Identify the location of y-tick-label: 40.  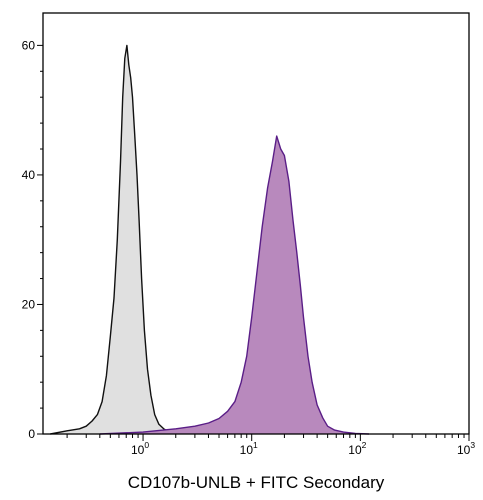
(29, 175).